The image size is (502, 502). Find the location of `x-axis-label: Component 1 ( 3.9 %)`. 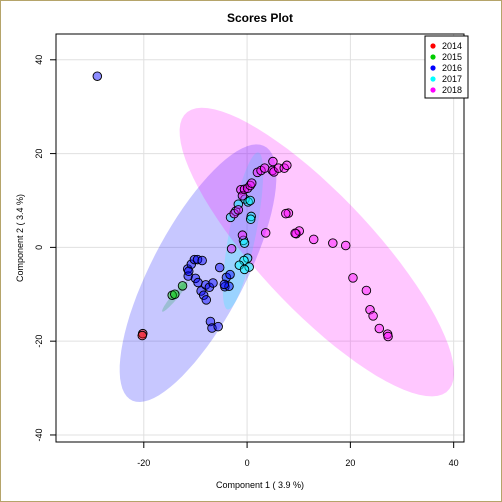

x-axis-label: Component 1 ( 3.9 %) is located at coordinates (260, 485).